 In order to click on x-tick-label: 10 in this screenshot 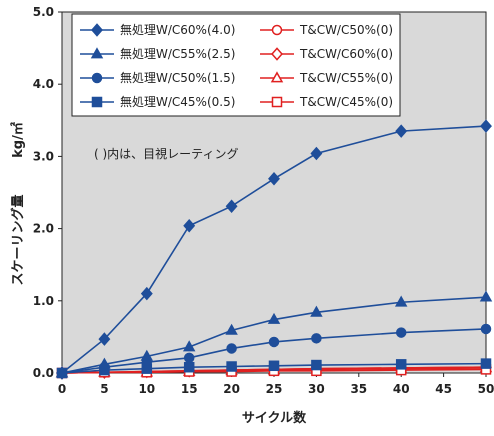, I will do `click(146, 389)`.